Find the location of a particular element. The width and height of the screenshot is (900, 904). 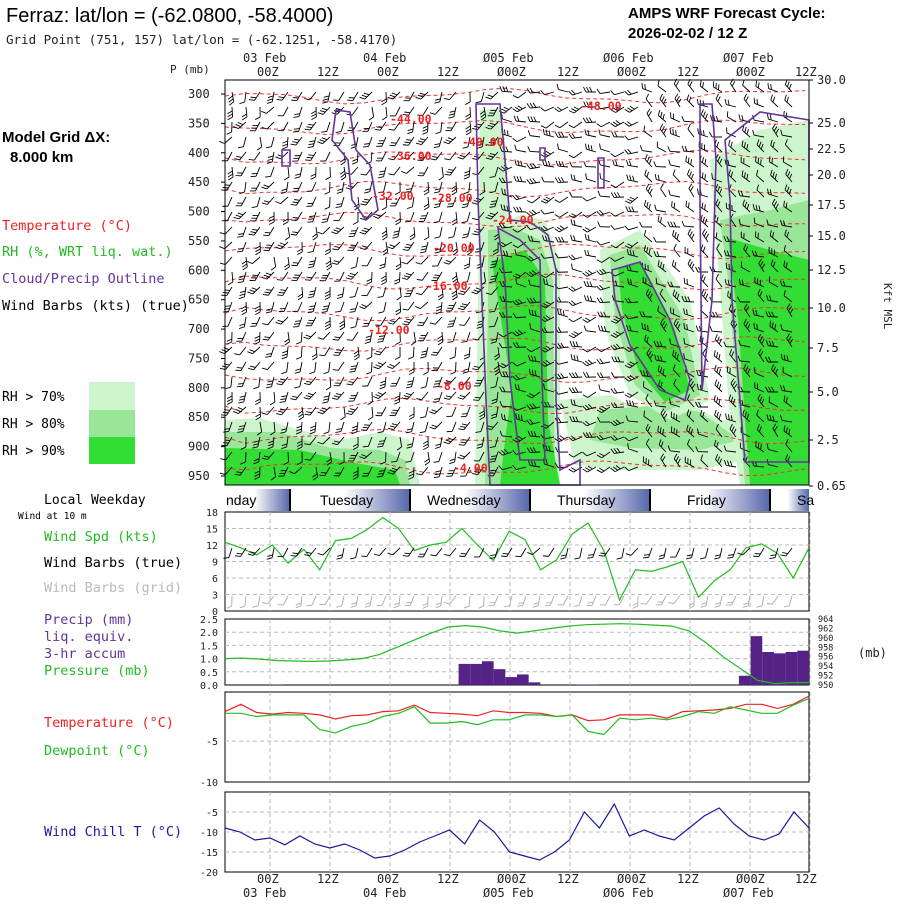

pressure-tick-label: 850 is located at coordinates (199, 417).